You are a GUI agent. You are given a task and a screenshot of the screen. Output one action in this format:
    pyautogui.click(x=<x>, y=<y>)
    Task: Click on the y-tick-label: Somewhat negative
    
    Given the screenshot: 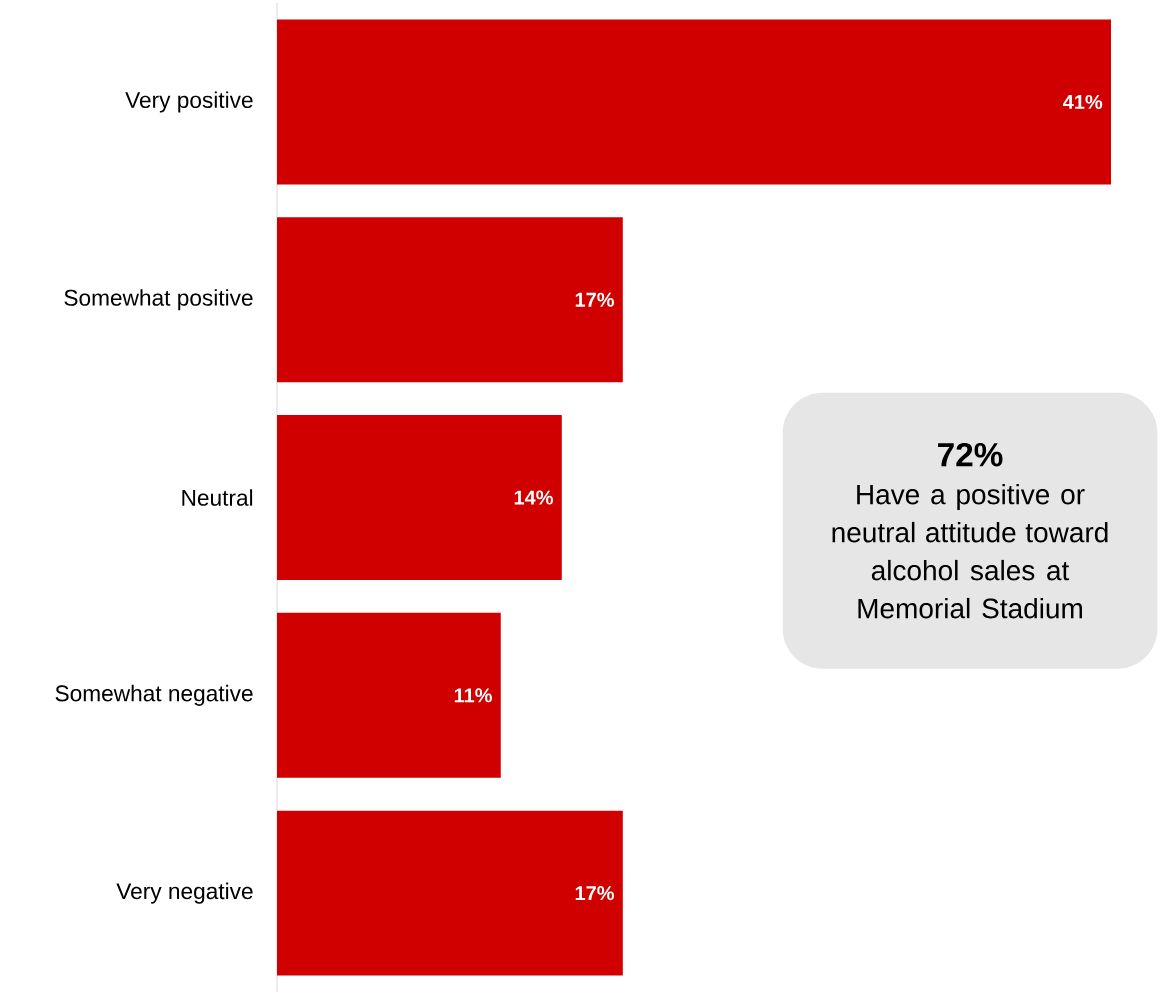 What is the action you would take?
    pyautogui.click(x=154, y=696)
    